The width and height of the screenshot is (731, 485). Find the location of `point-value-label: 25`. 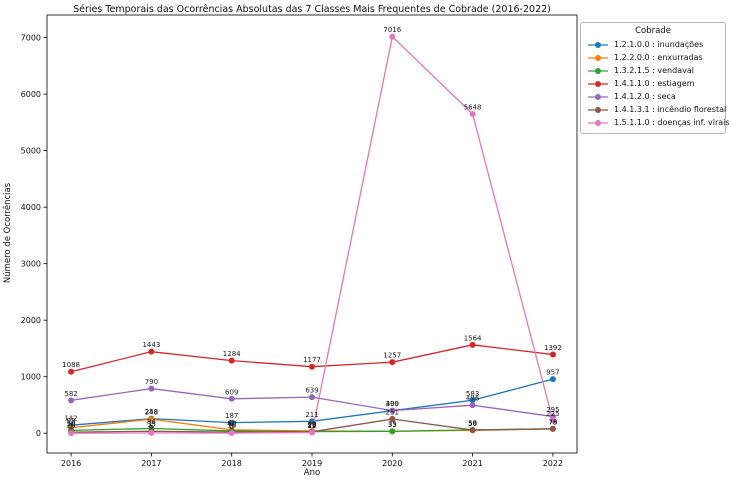

point-value-label: 25 is located at coordinates (312, 425).